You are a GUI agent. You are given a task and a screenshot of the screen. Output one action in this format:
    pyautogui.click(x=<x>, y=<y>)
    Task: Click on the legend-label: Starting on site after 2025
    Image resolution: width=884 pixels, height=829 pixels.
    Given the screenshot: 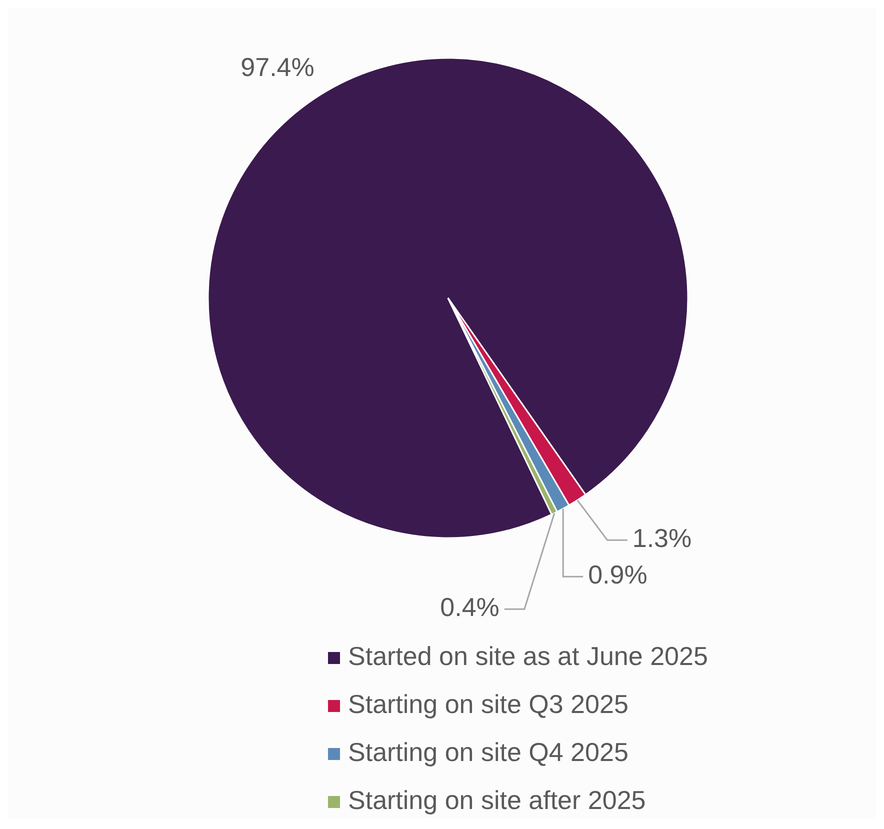 What is the action you would take?
    pyautogui.click(x=497, y=799)
    